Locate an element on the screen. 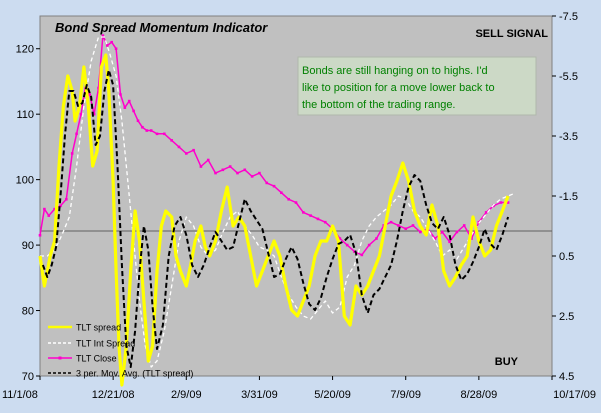  x-tick-label: 10/17/09 is located at coordinates (574, 395).